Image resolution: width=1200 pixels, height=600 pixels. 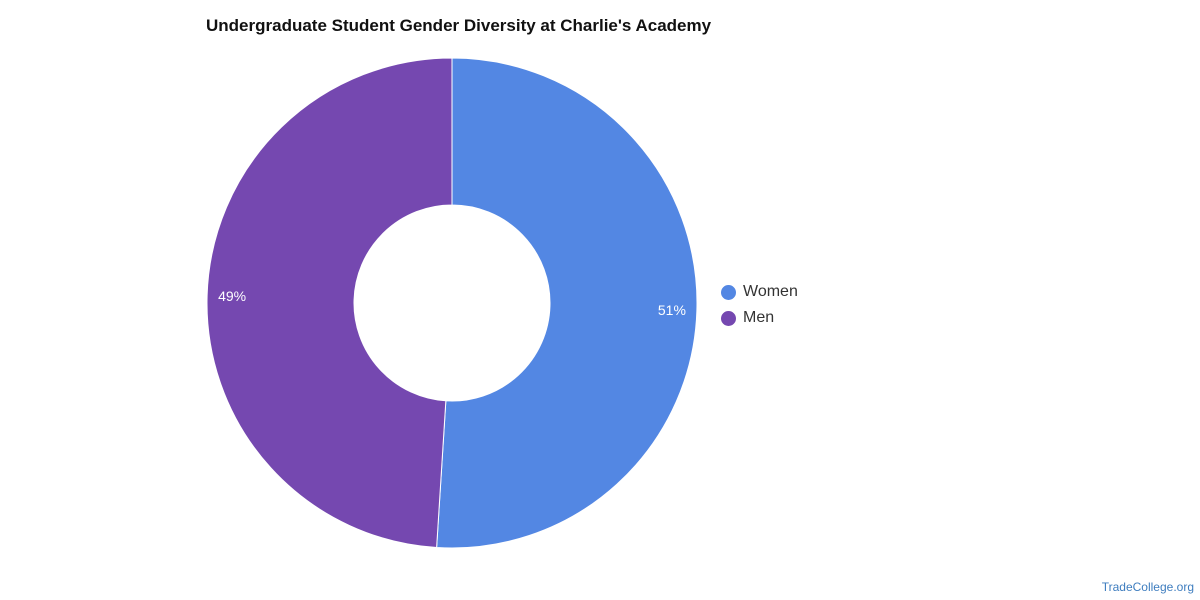 I want to click on legend-item-men: Men, so click(x=759, y=318).